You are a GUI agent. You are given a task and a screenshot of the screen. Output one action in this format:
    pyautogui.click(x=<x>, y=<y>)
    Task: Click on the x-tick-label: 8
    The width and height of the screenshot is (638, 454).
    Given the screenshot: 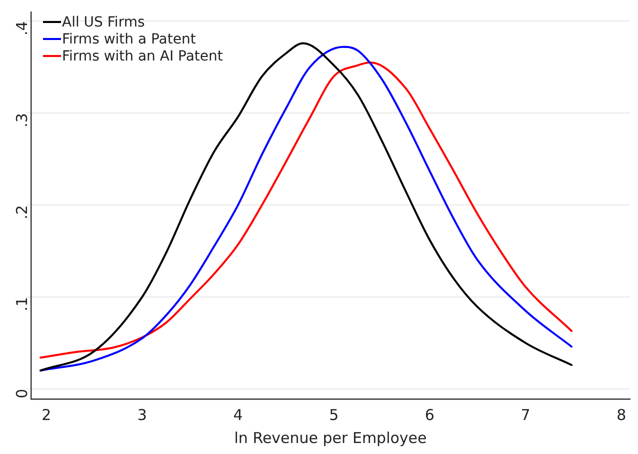 What is the action you would take?
    pyautogui.click(x=621, y=415)
    